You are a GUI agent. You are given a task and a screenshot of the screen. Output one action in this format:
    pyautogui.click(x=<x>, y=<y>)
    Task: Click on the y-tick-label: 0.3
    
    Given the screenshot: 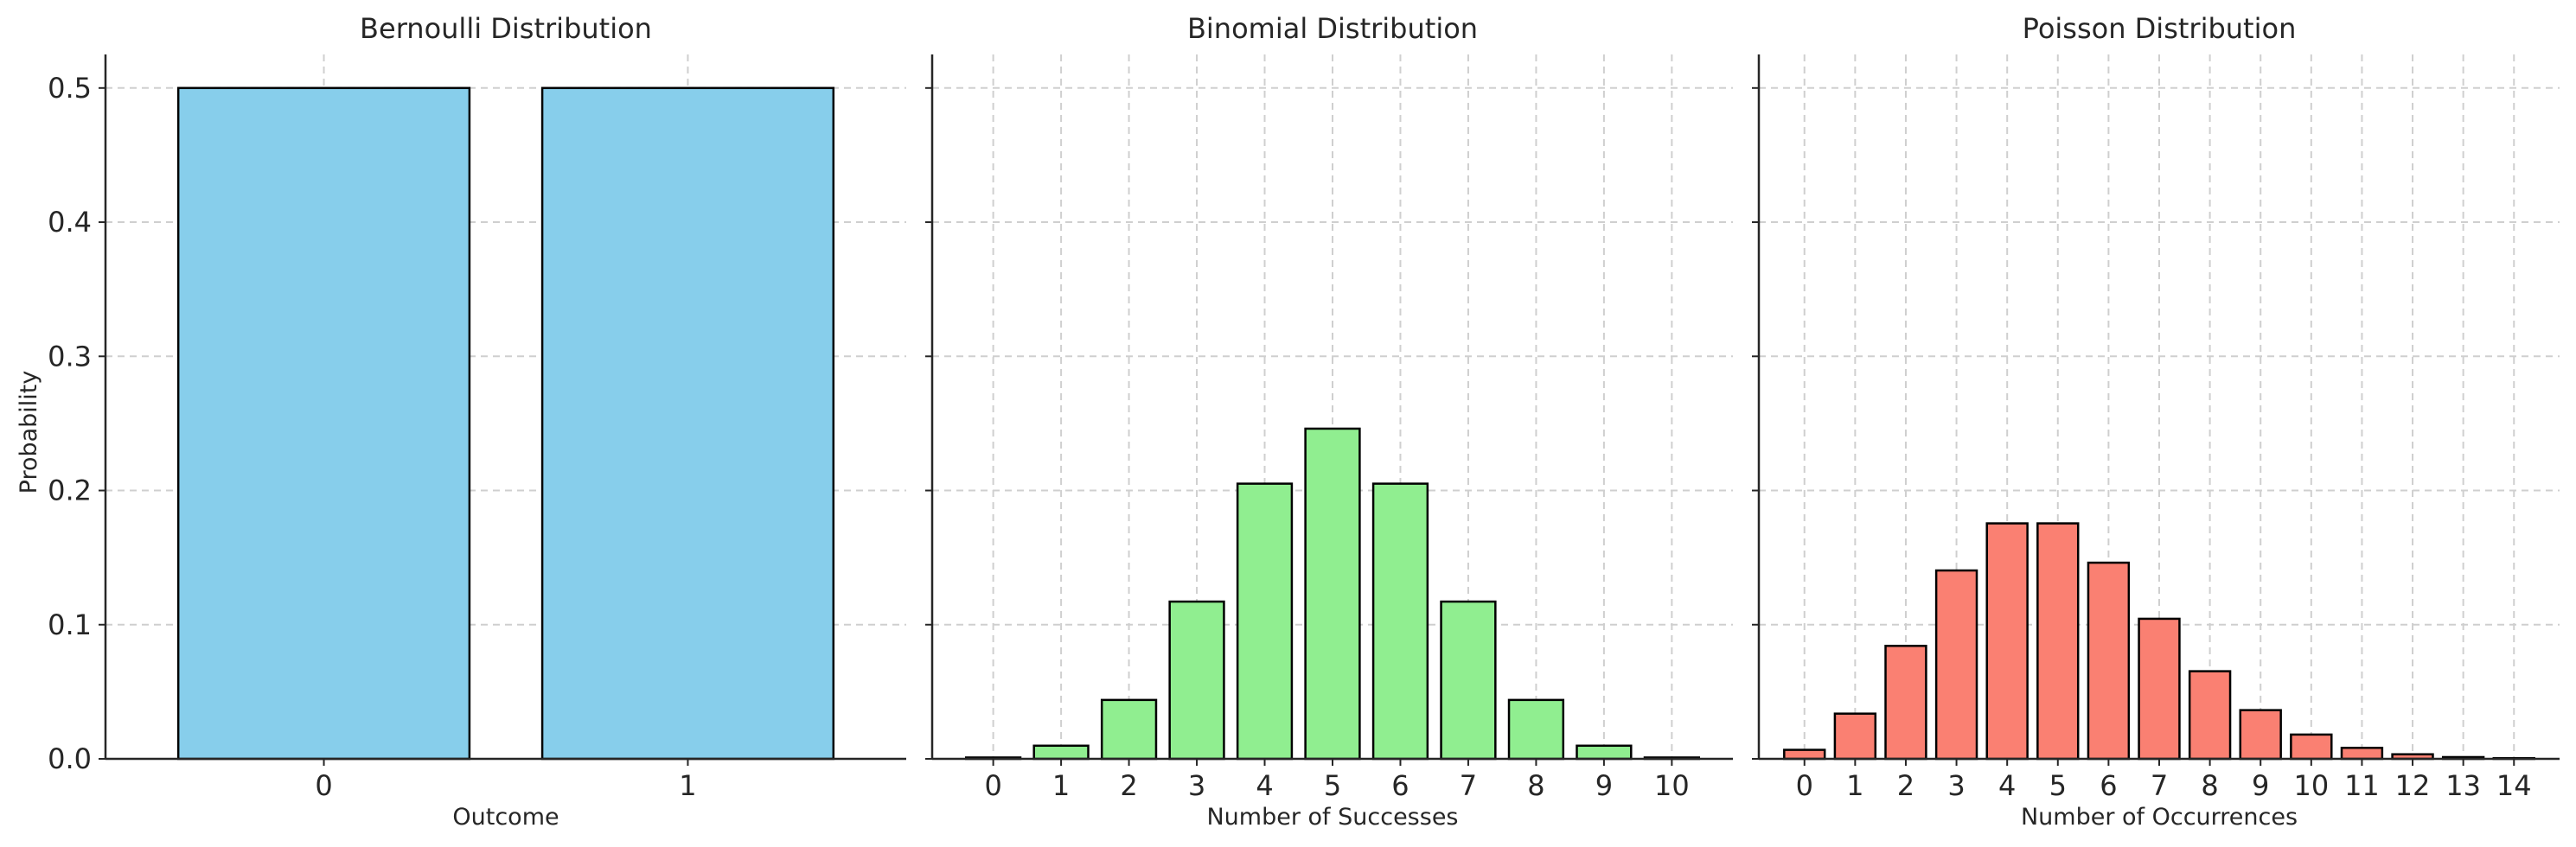 What is the action you would take?
    pyautogui.click(x=70, y=356)
    